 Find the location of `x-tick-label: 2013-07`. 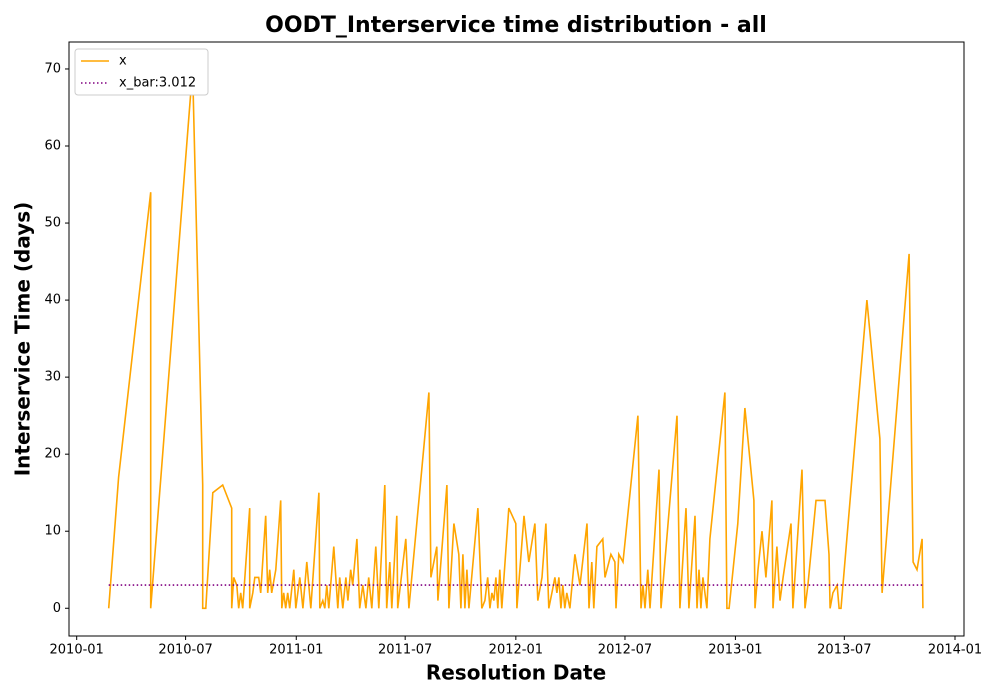

x-tick-label: 2013-07 is located at coordinates (844, 650).